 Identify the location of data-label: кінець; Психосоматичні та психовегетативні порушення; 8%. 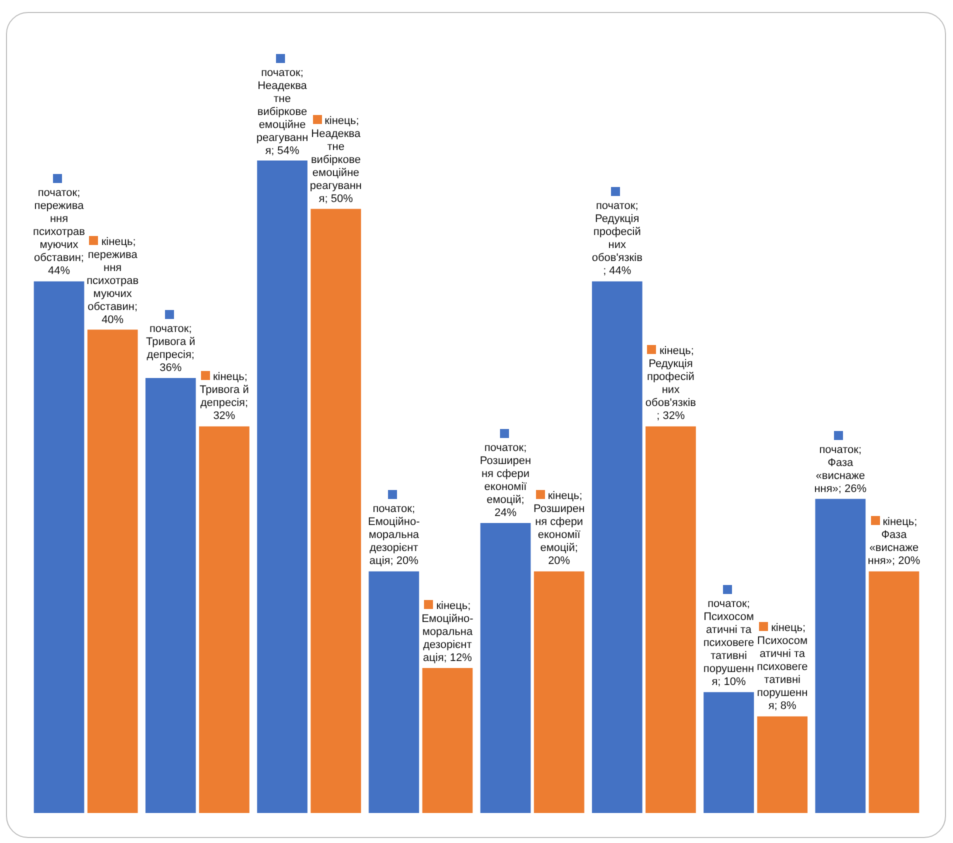
(782, 668).